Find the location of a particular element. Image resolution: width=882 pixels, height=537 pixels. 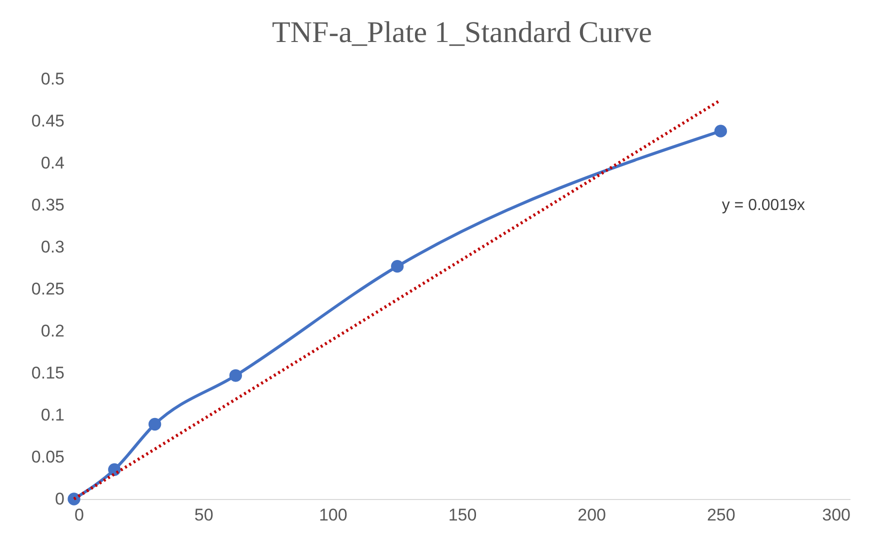

y-tick-label: 0.1 is located at coordinates (52, 415).